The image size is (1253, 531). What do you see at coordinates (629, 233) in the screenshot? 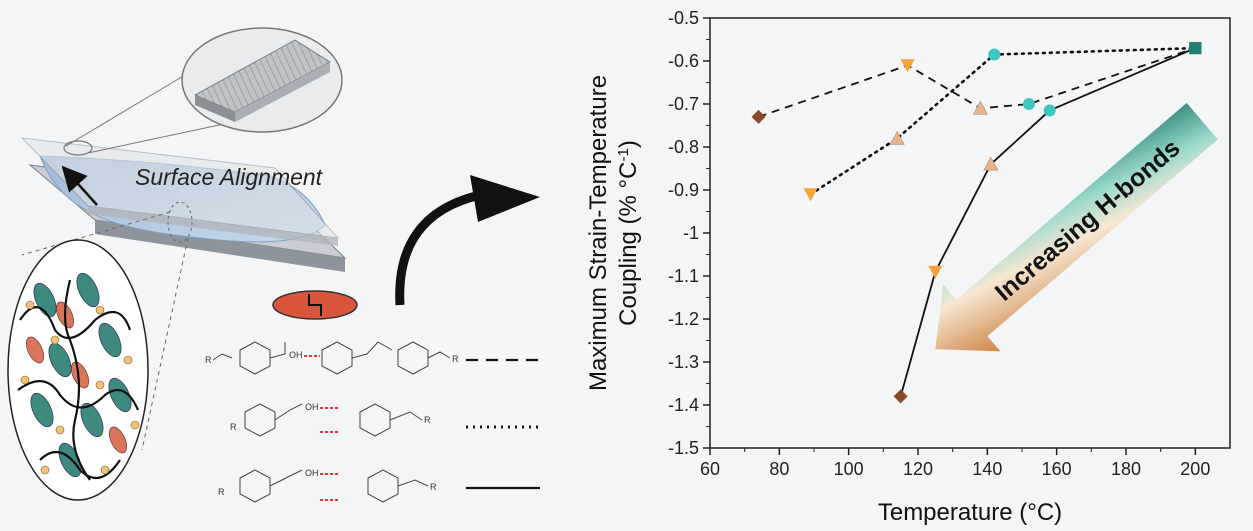
I see `y-axis-title-line2: Coupling (% °C-1)` at bounding box center [629, 233].